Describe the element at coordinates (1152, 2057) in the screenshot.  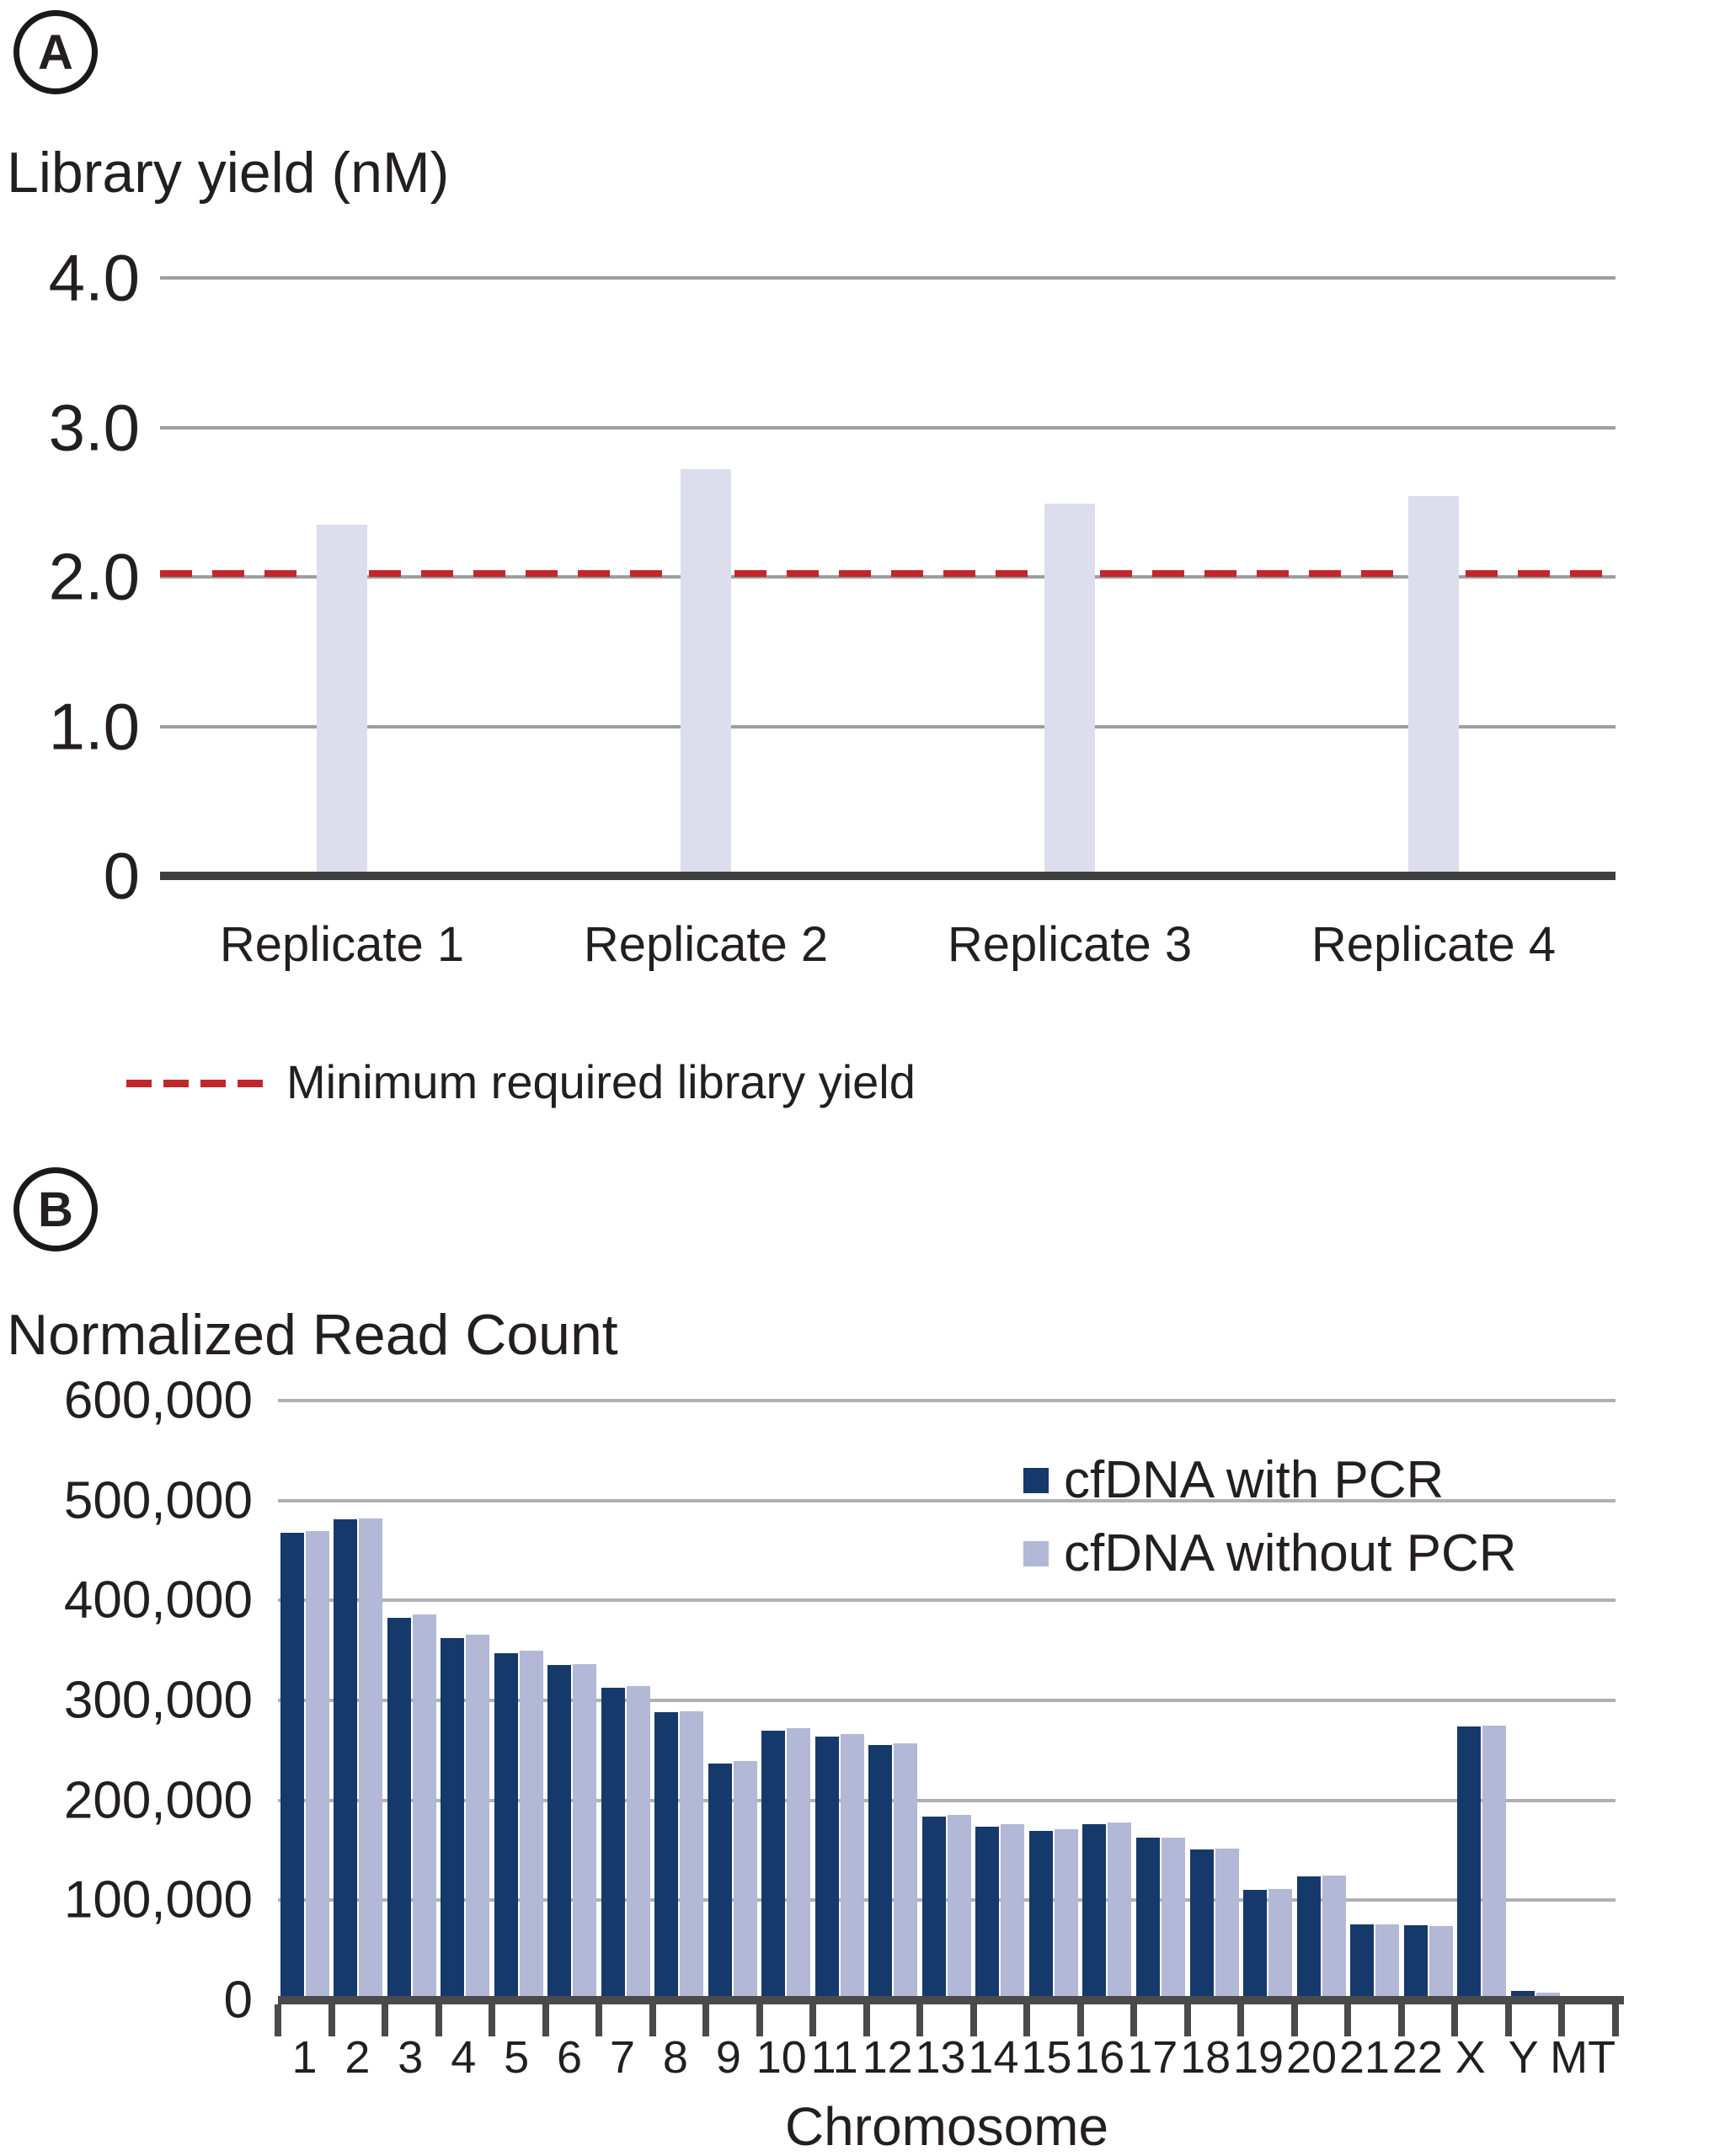
I see `x-tick-label: 17` at that location.